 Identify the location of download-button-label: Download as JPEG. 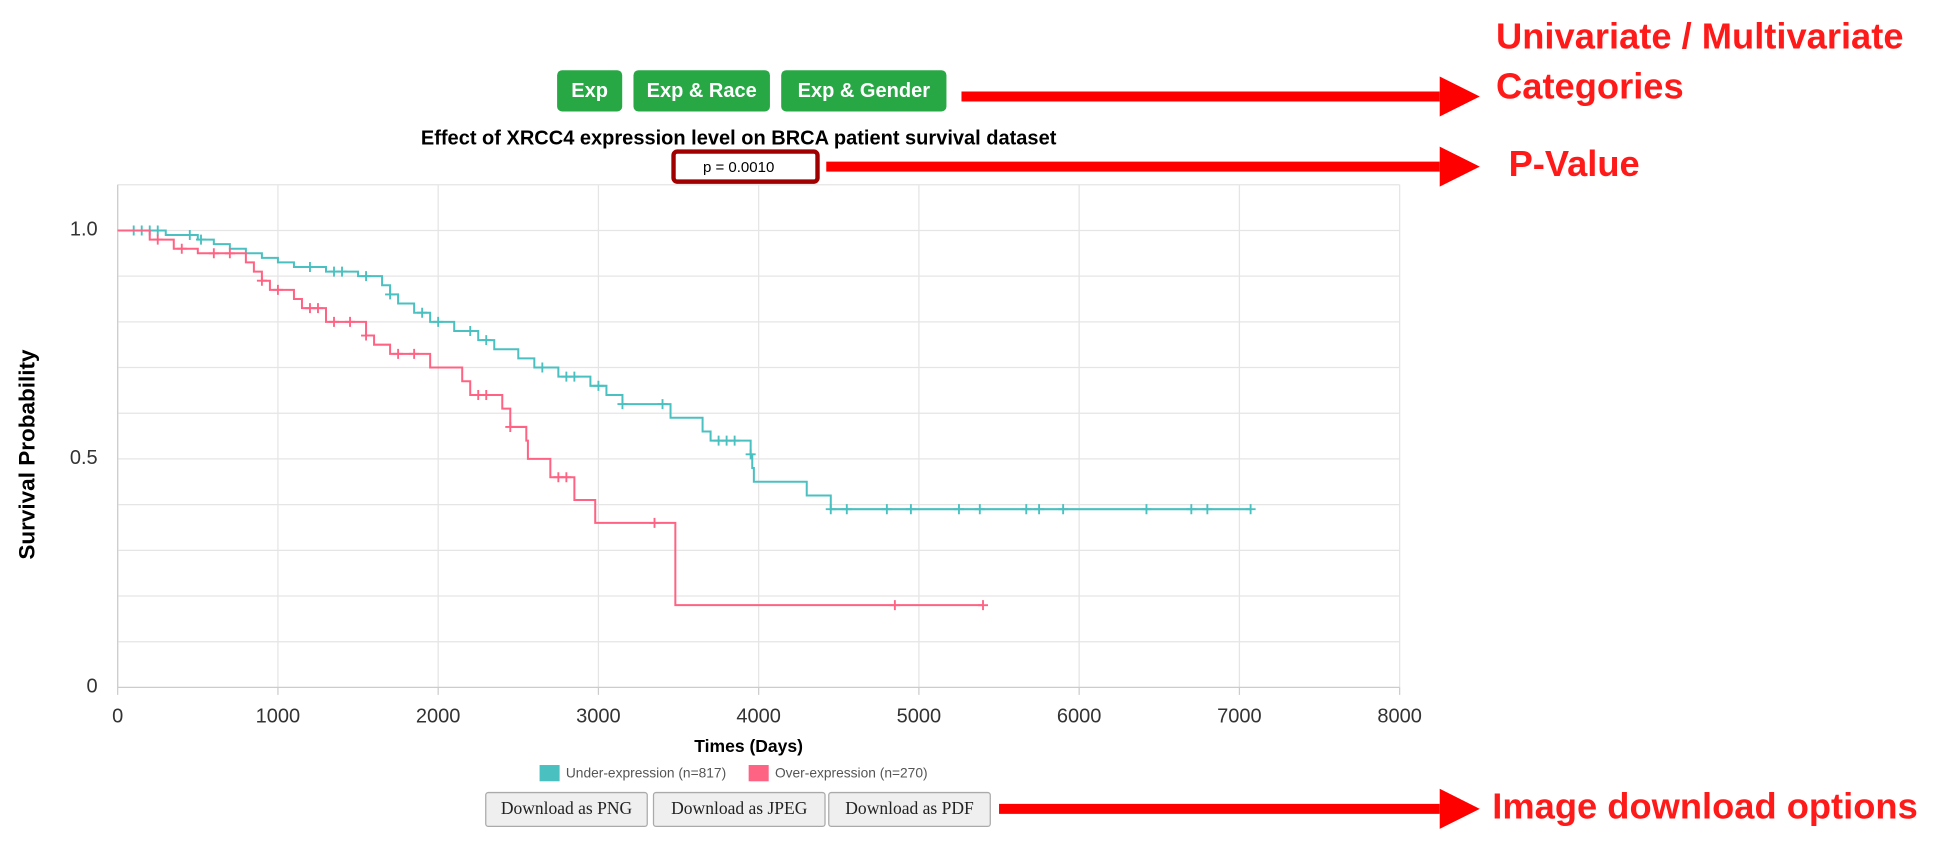
(739, 808).